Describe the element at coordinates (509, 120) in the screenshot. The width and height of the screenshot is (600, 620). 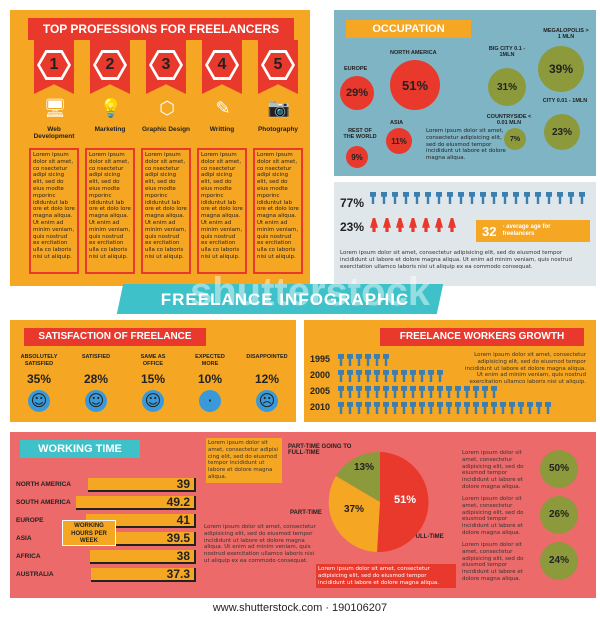
I see `countryside-label: COUNTRYSIDE < 0.01 MLN` at that location.